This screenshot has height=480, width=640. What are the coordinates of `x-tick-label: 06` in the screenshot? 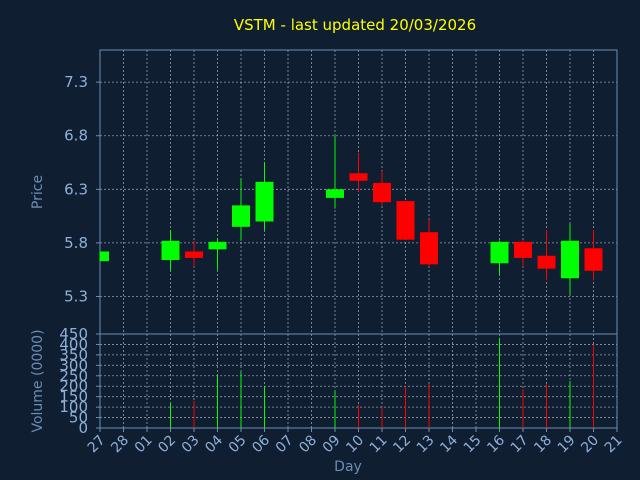 It's located at (261, 444).